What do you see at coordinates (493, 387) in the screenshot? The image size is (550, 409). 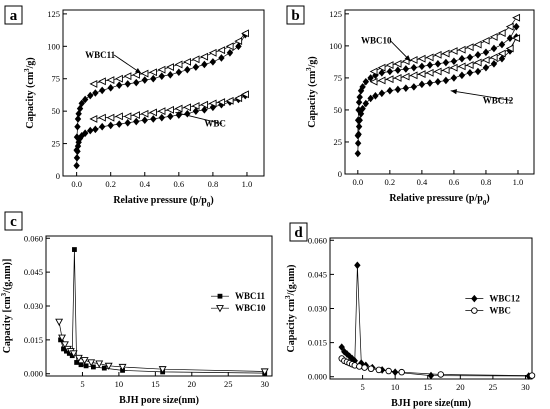 I see `x-tick-label: 25` at bounding box center [493, 387].